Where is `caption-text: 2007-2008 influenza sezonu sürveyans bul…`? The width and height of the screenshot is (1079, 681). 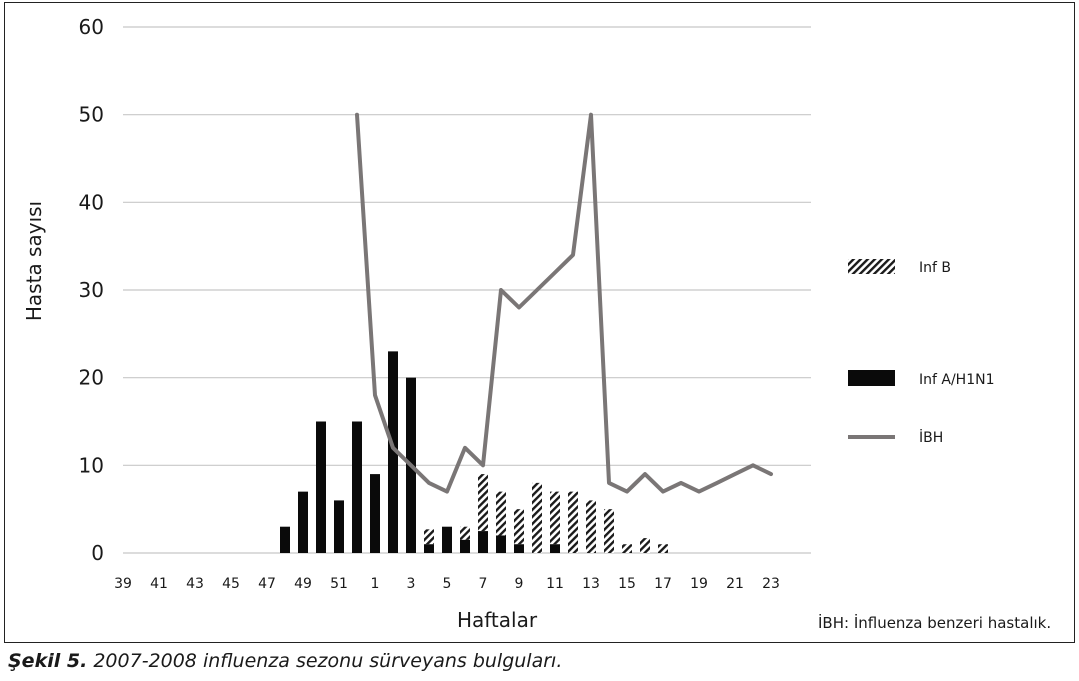
caption-text: 2007-2008 influenza sezonu sürveyans bul… is located at coordinates (325, 661).